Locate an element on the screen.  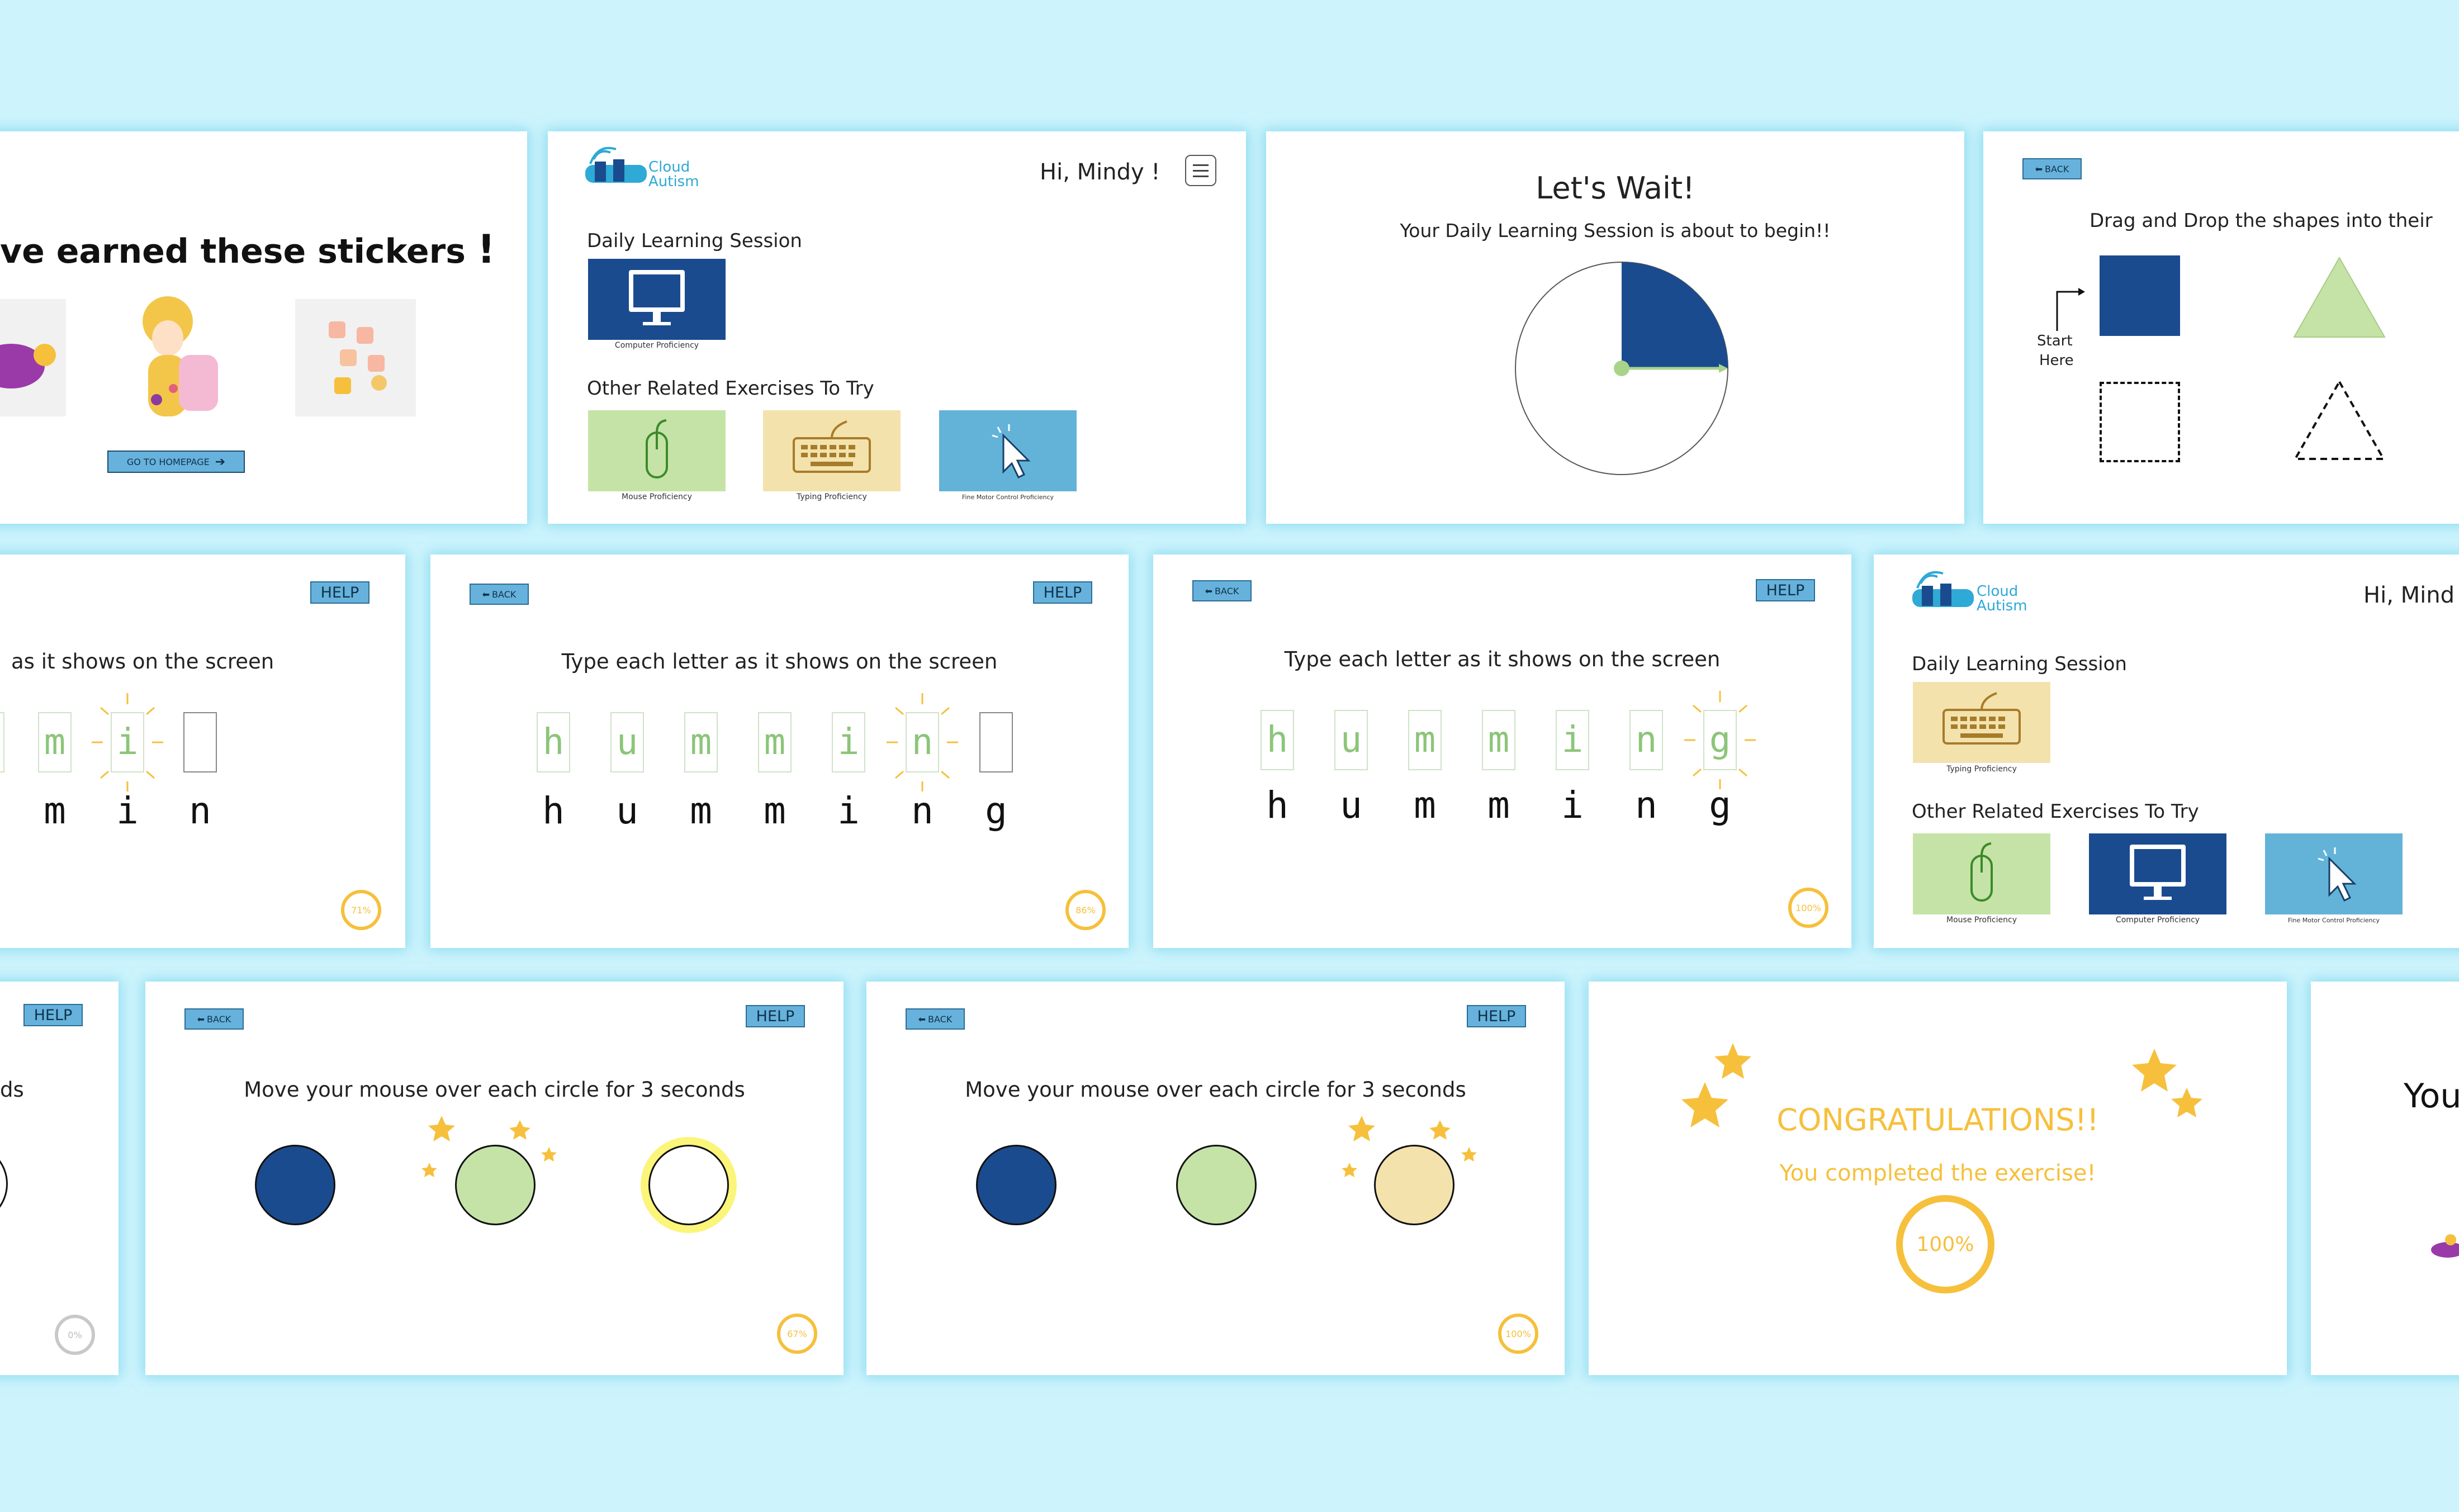
typing-instruction: as it shows on the screen is located at coordinates (142, 662).